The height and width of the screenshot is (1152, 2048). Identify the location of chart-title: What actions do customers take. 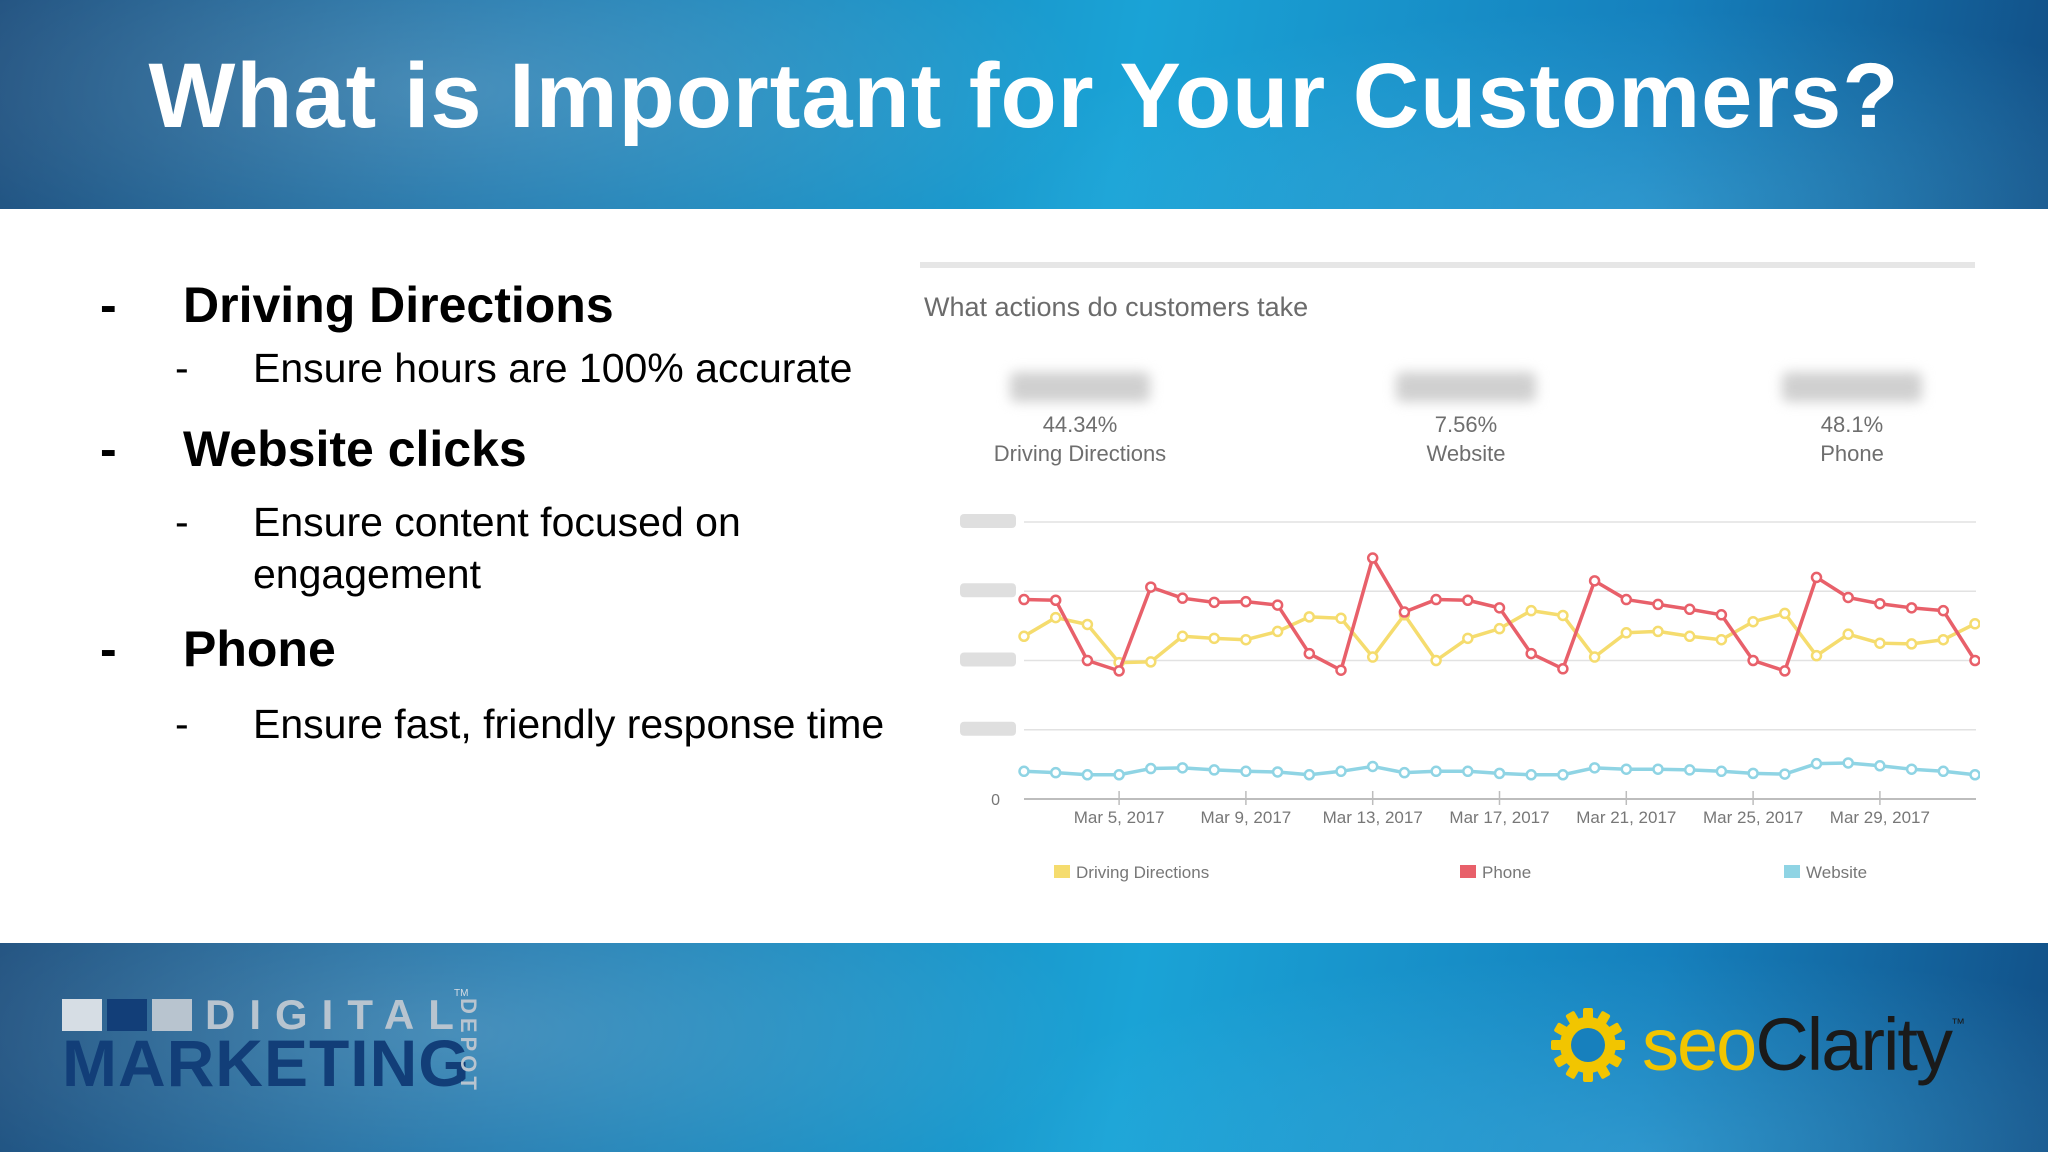
(1116, 307).